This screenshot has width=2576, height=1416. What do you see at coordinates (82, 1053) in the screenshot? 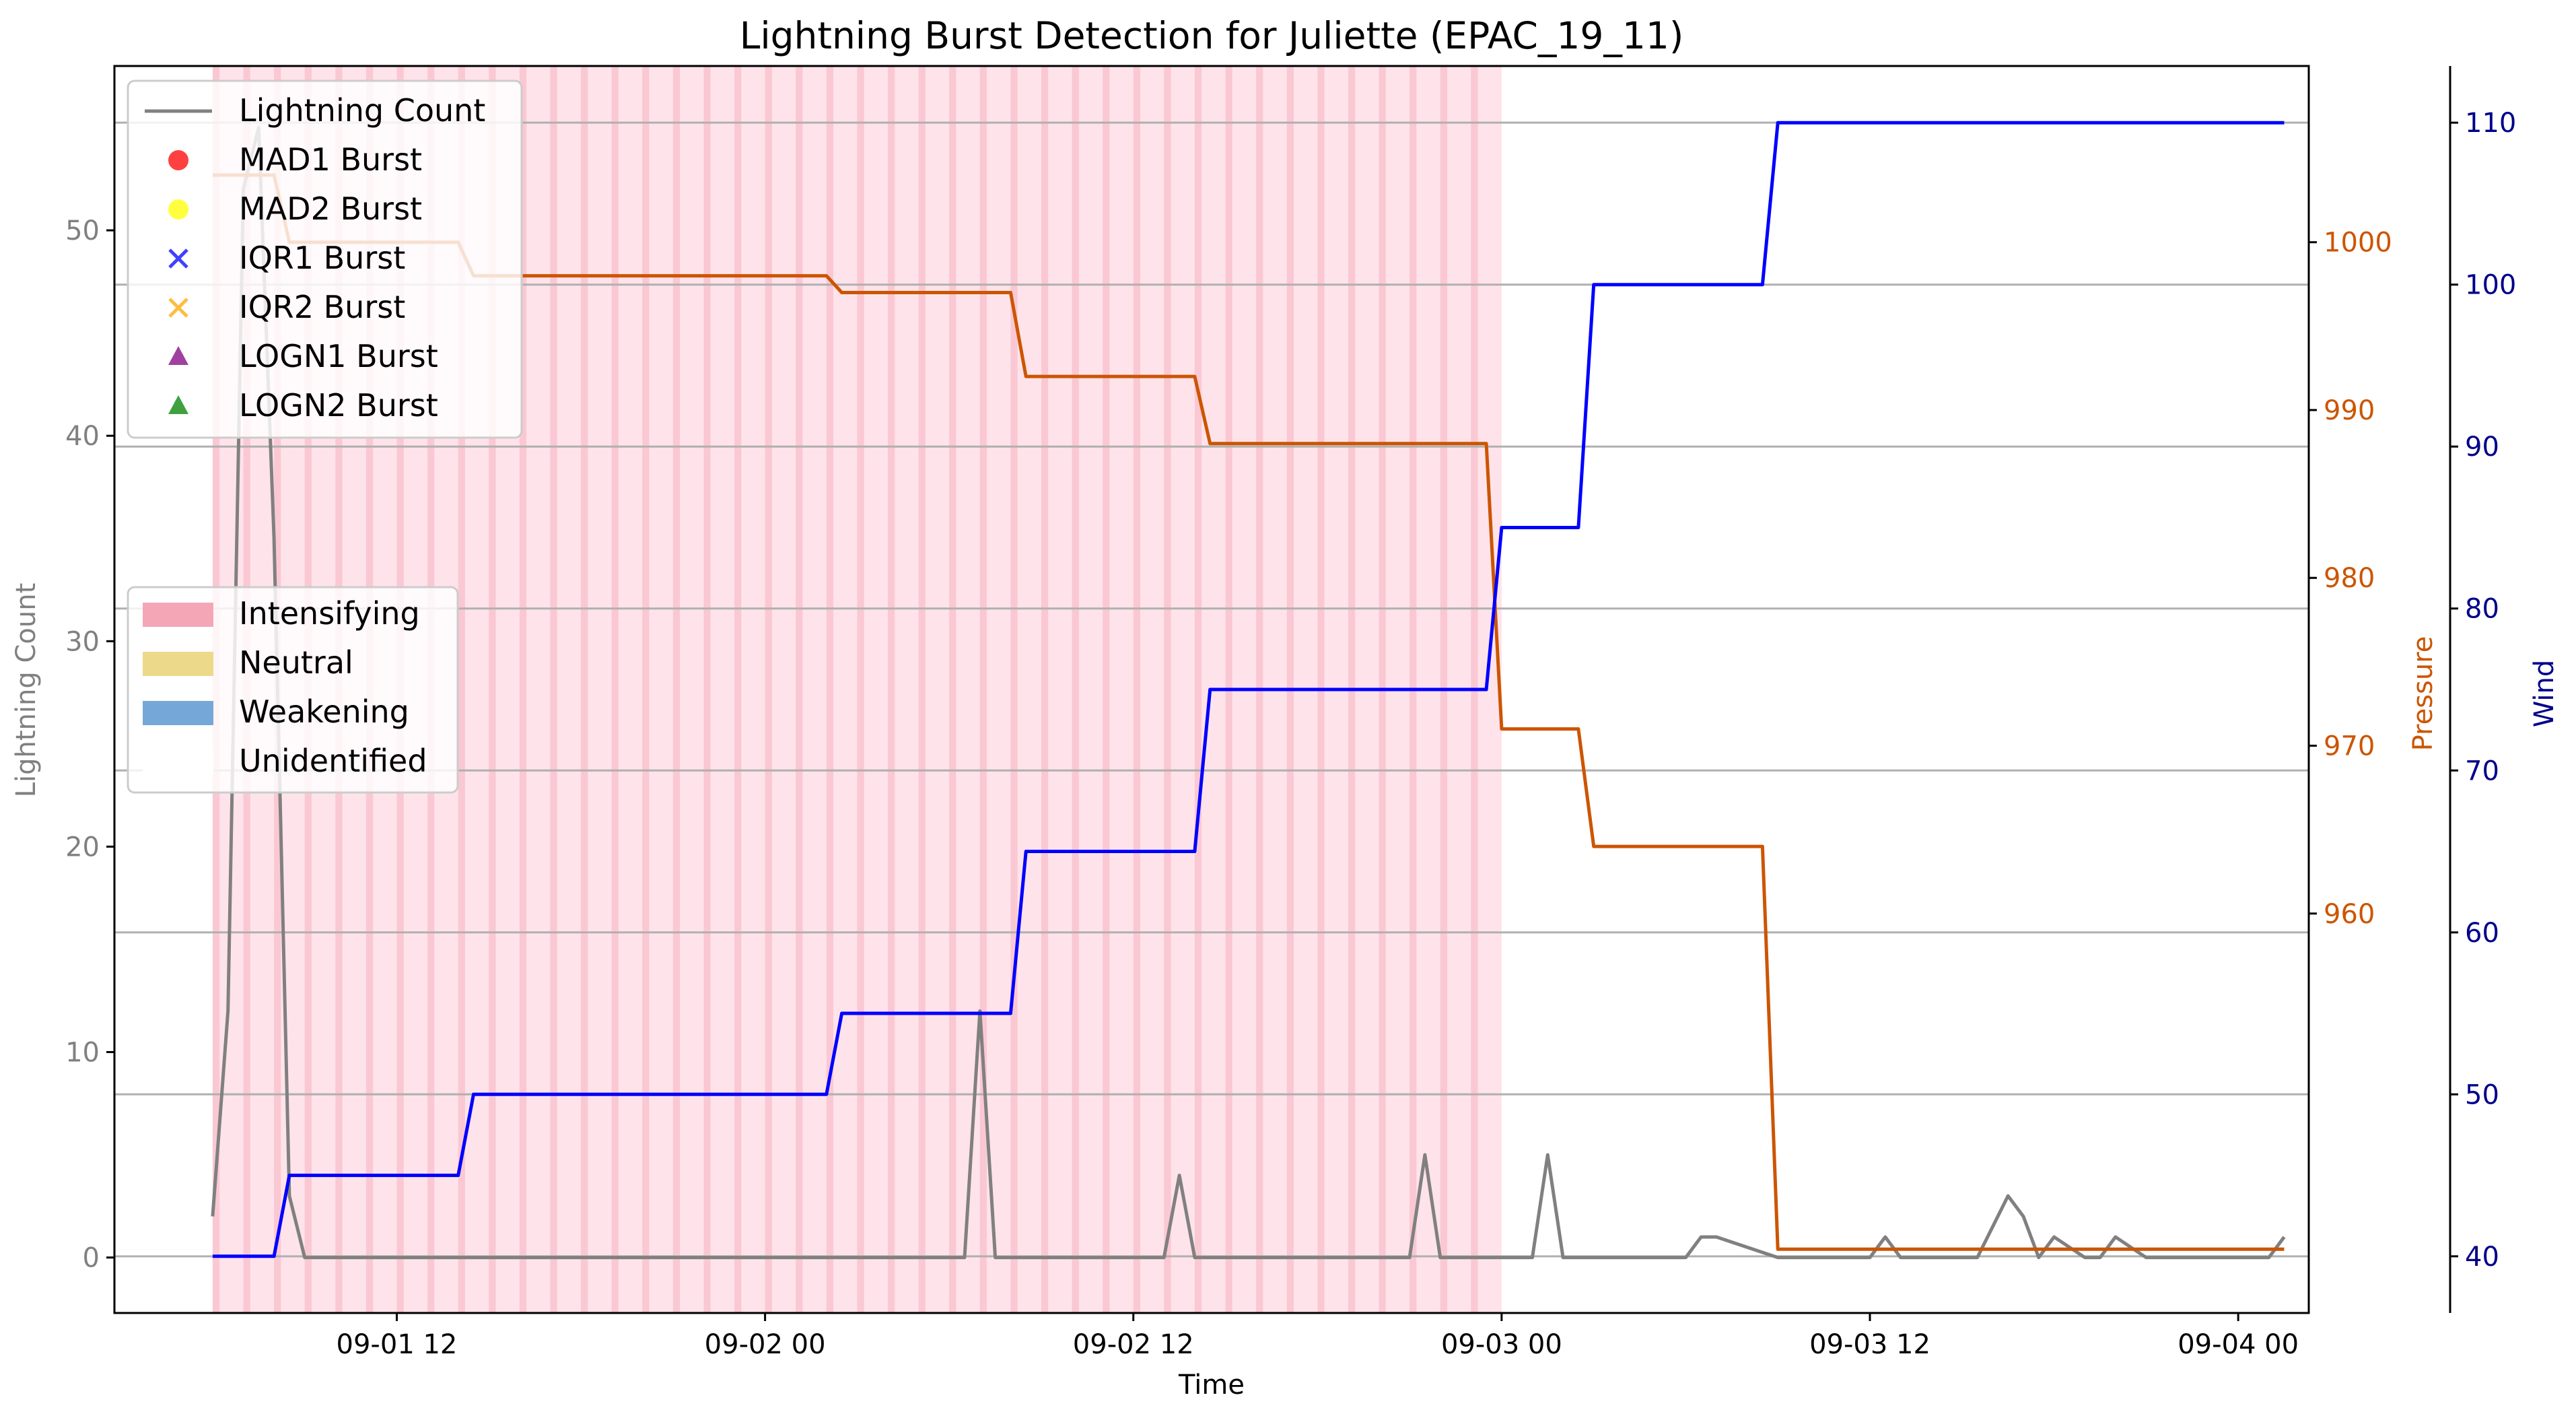
I see `y-tick-label: 10` at bounding box center [82, 1053].